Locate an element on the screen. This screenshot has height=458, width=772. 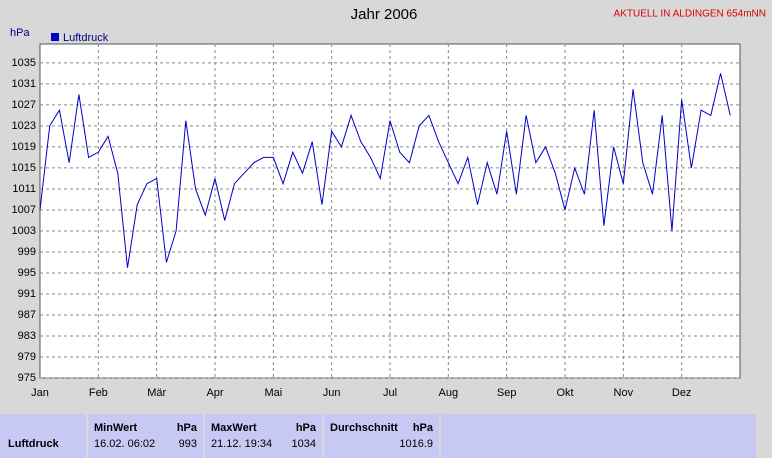
cell: MaxWert hPa 21.12. 19:34 1034 is located at coordinates (263, 436).